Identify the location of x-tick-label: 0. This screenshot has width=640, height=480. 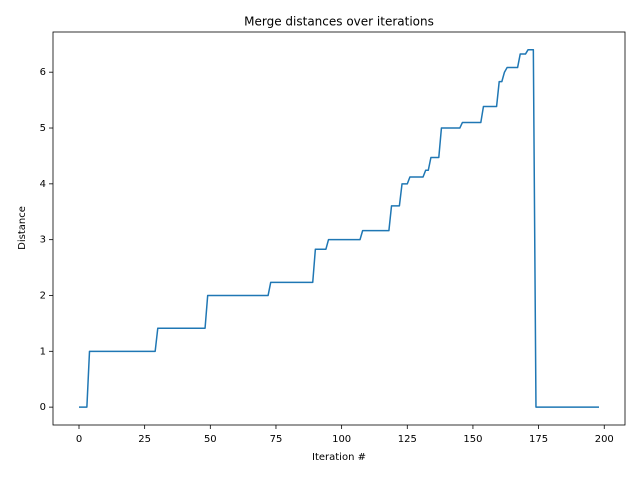
(79, 439).